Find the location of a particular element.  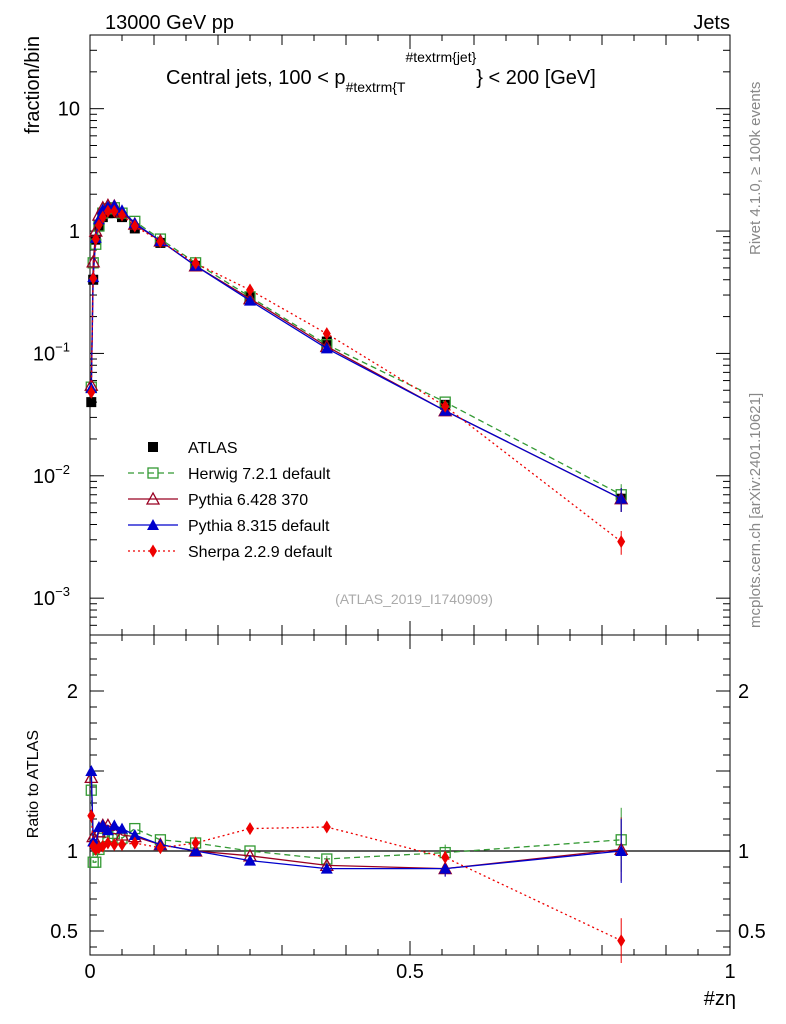

ratio-y-tick-label-left: 0.5 is located at coordinates (64, 932).